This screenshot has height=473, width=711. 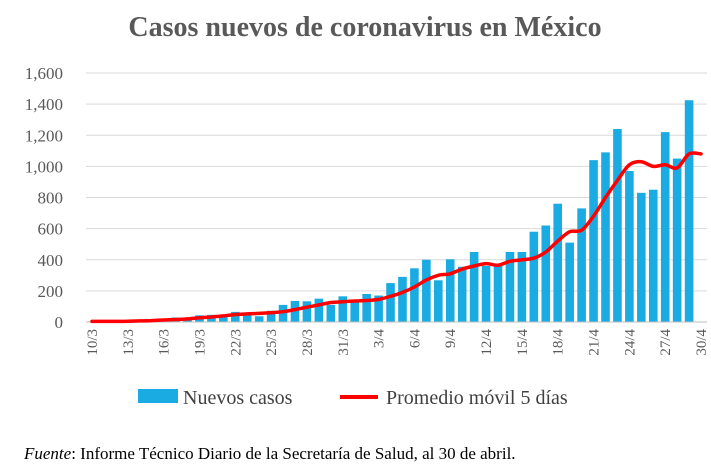 What do you see at coordinates (129, 342) in the screenshot?
I see `x-tick-label: 13/3` at bounding box center [129, 342].